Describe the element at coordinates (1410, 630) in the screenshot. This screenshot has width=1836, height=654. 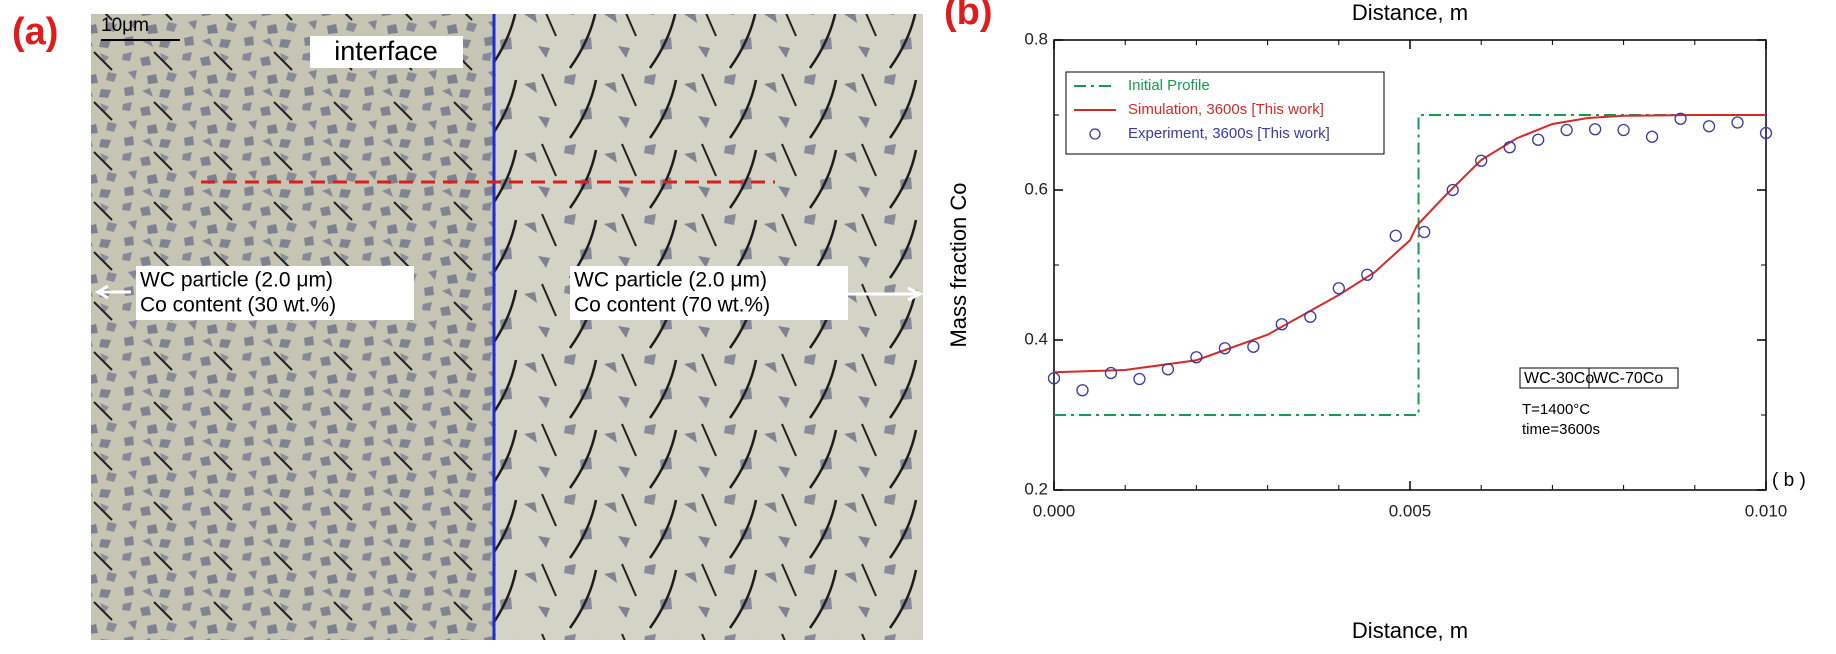
I see `x-axis-title: Distance, m` at that location.